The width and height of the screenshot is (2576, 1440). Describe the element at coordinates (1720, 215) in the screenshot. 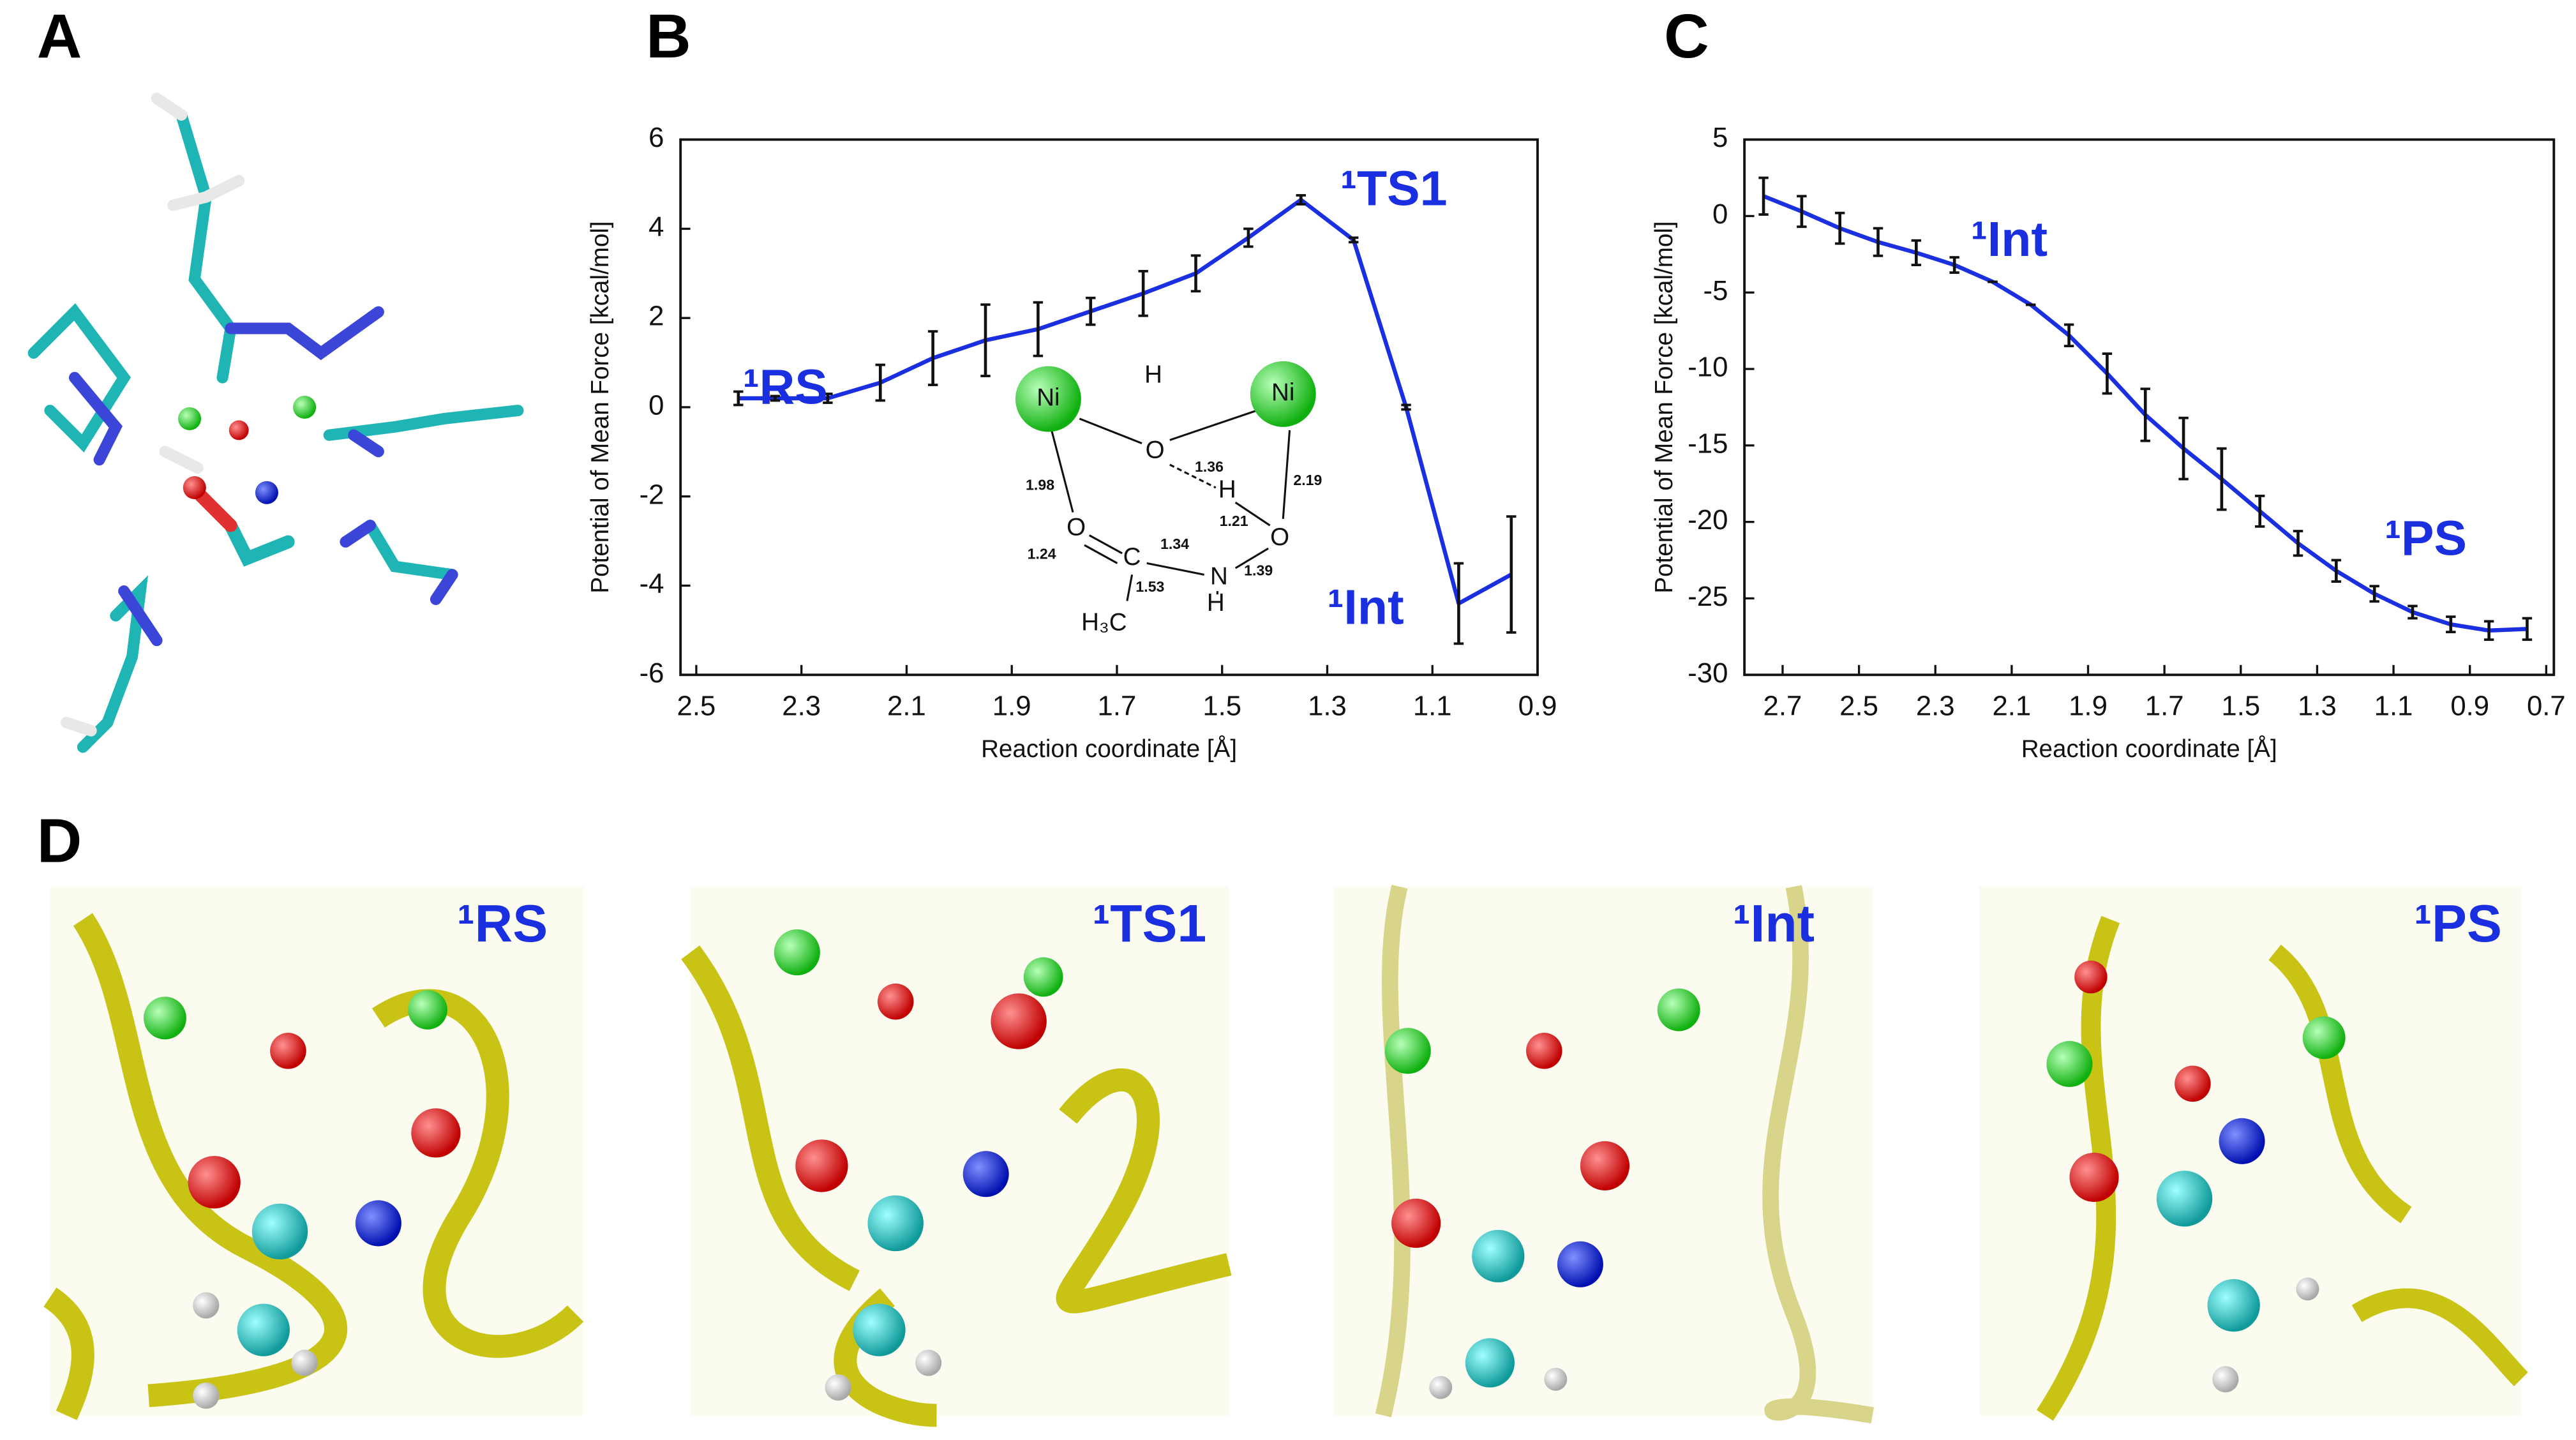

I see `y-tick-label: 0` at that location.